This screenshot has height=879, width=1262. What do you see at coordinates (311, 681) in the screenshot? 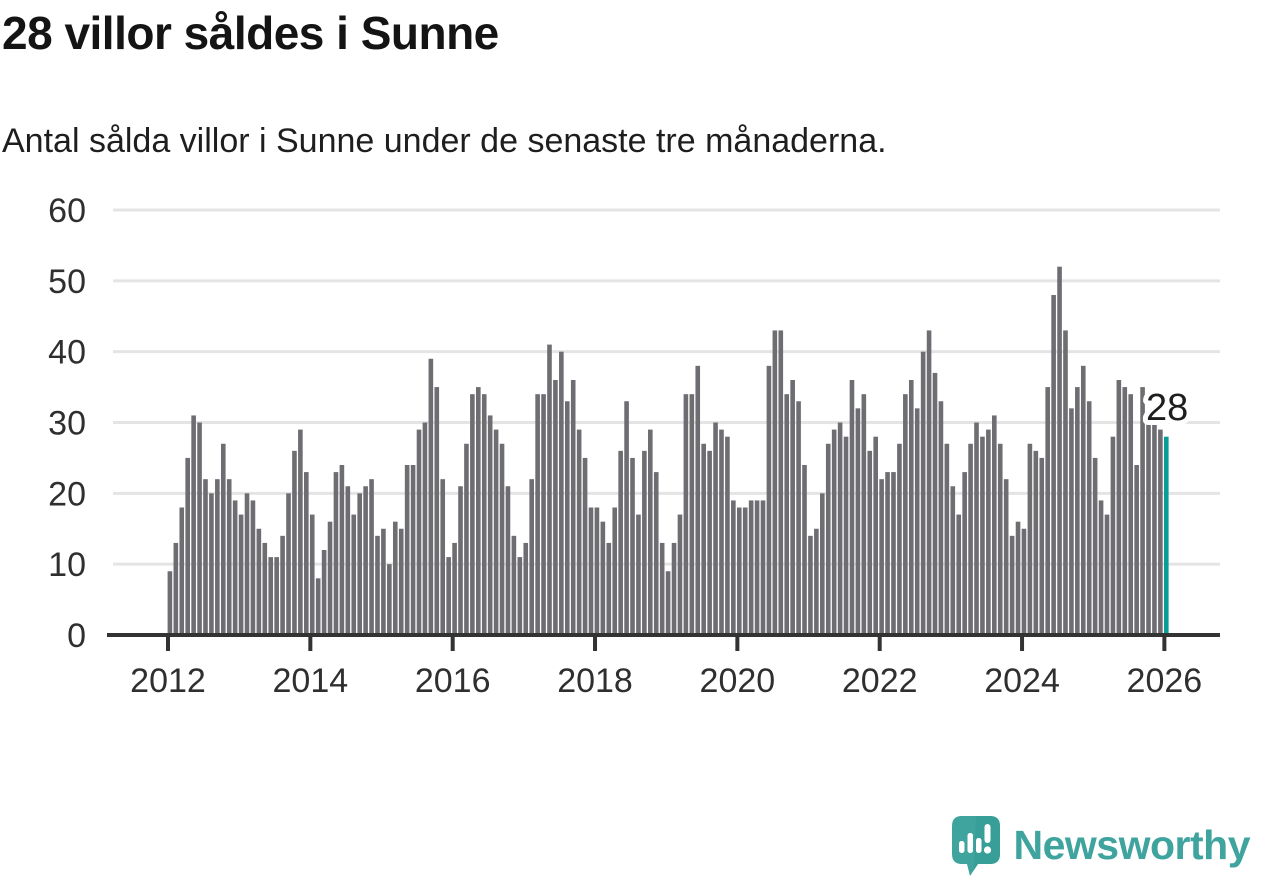
I see `x-axis-tick-label: 2014` at bounding box center [311, 681].